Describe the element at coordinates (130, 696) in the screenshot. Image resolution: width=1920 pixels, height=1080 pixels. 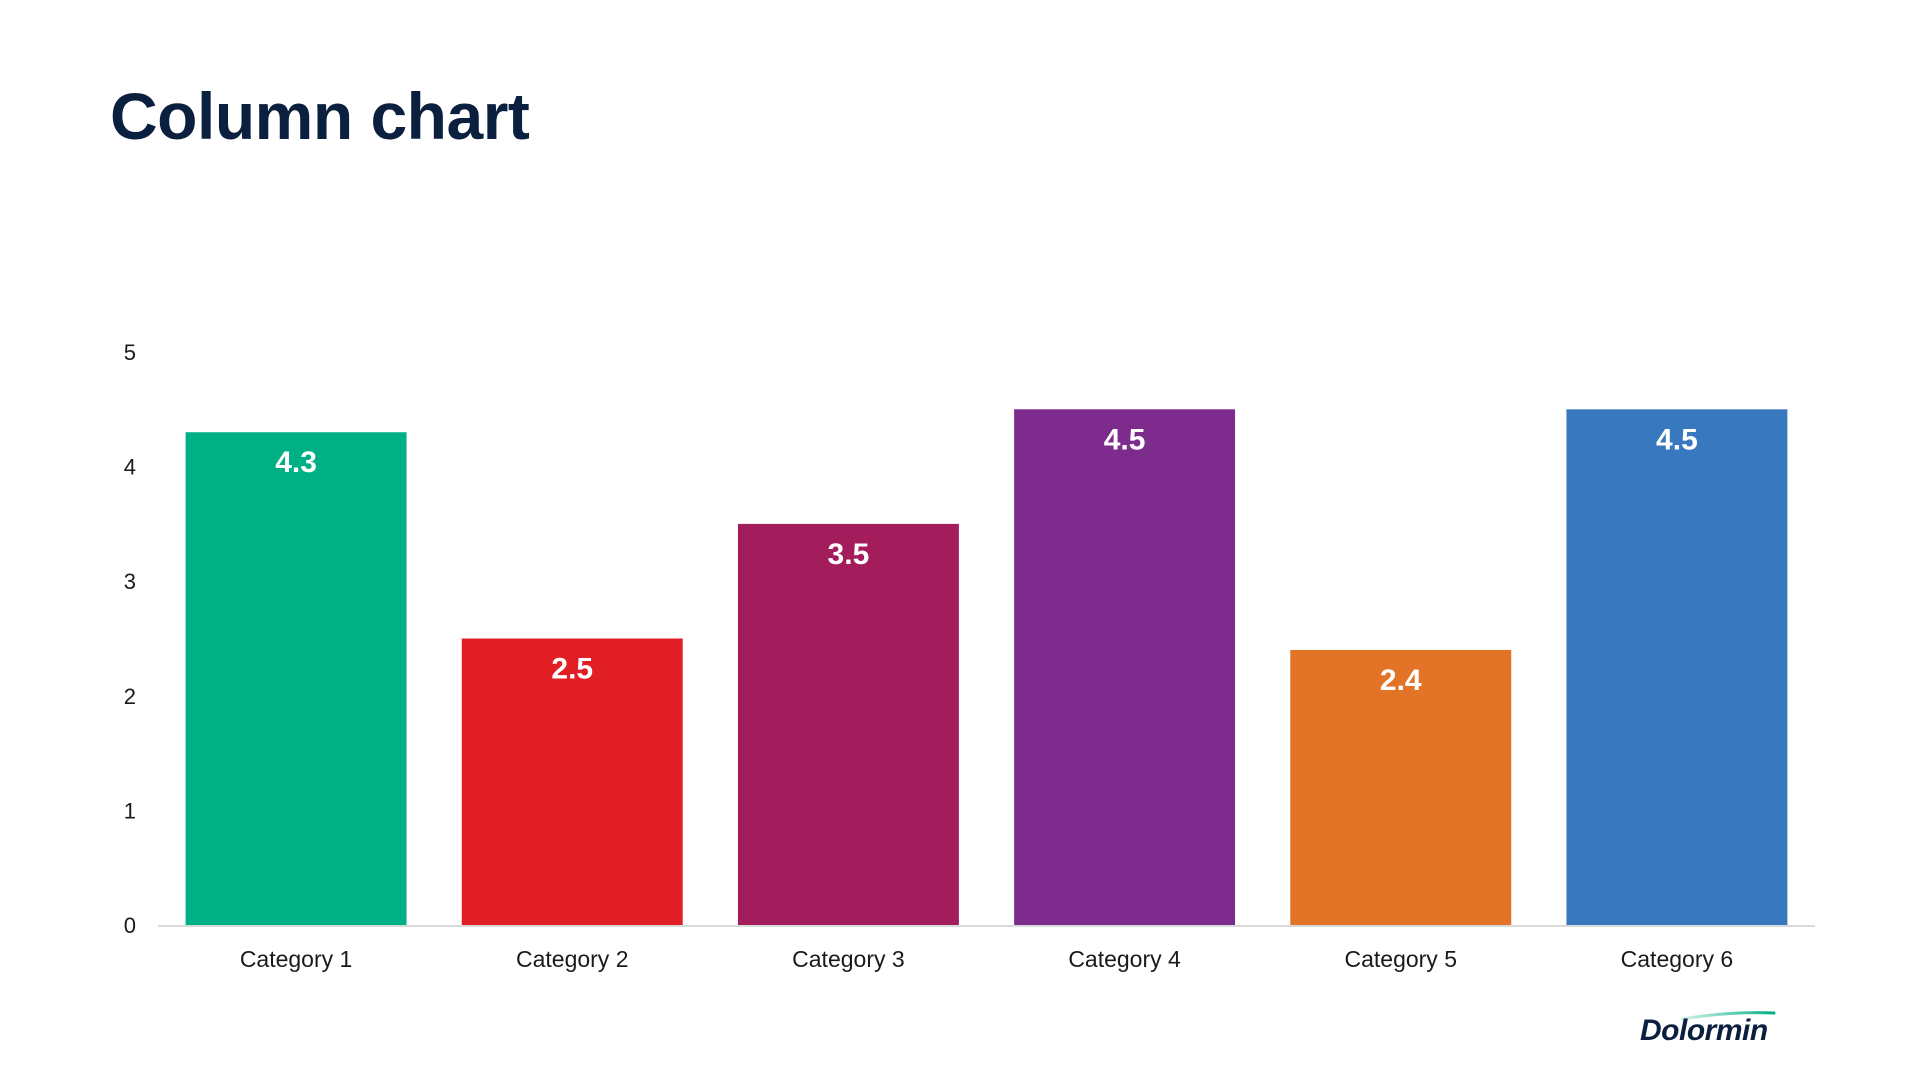
I see `y-tick-label: 2` at that location.